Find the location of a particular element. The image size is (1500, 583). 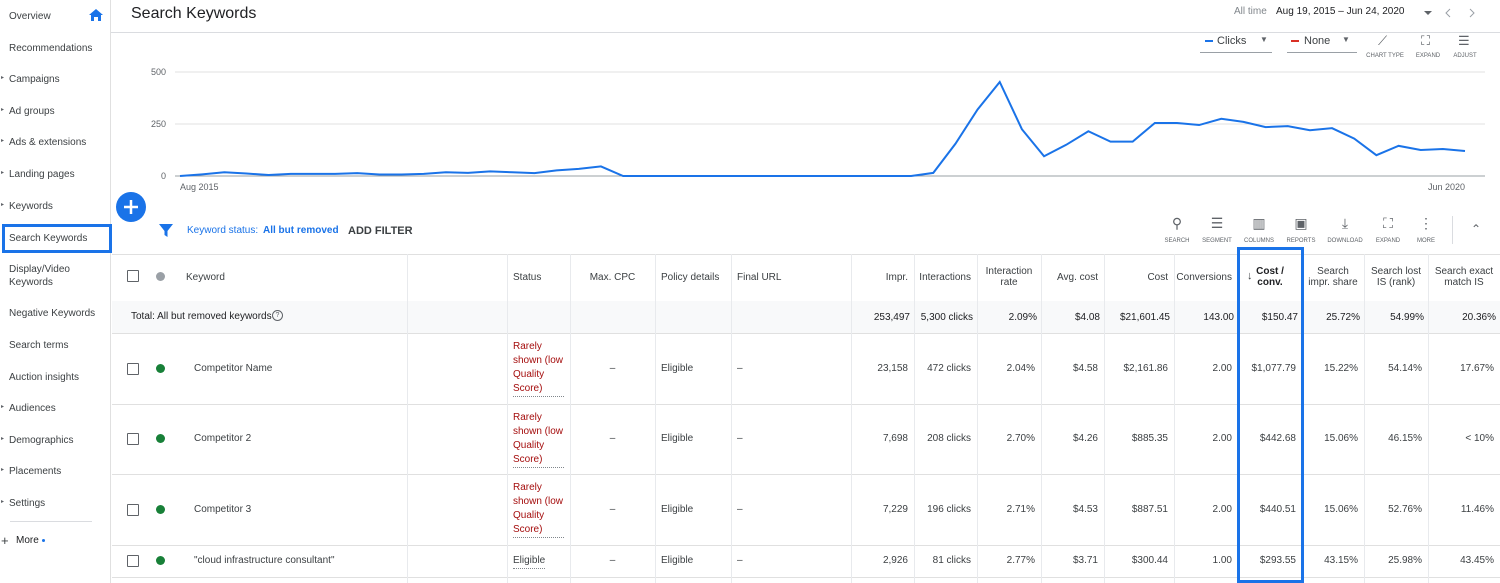

collapse: ⌃ is located at coordinates (1476, 229).